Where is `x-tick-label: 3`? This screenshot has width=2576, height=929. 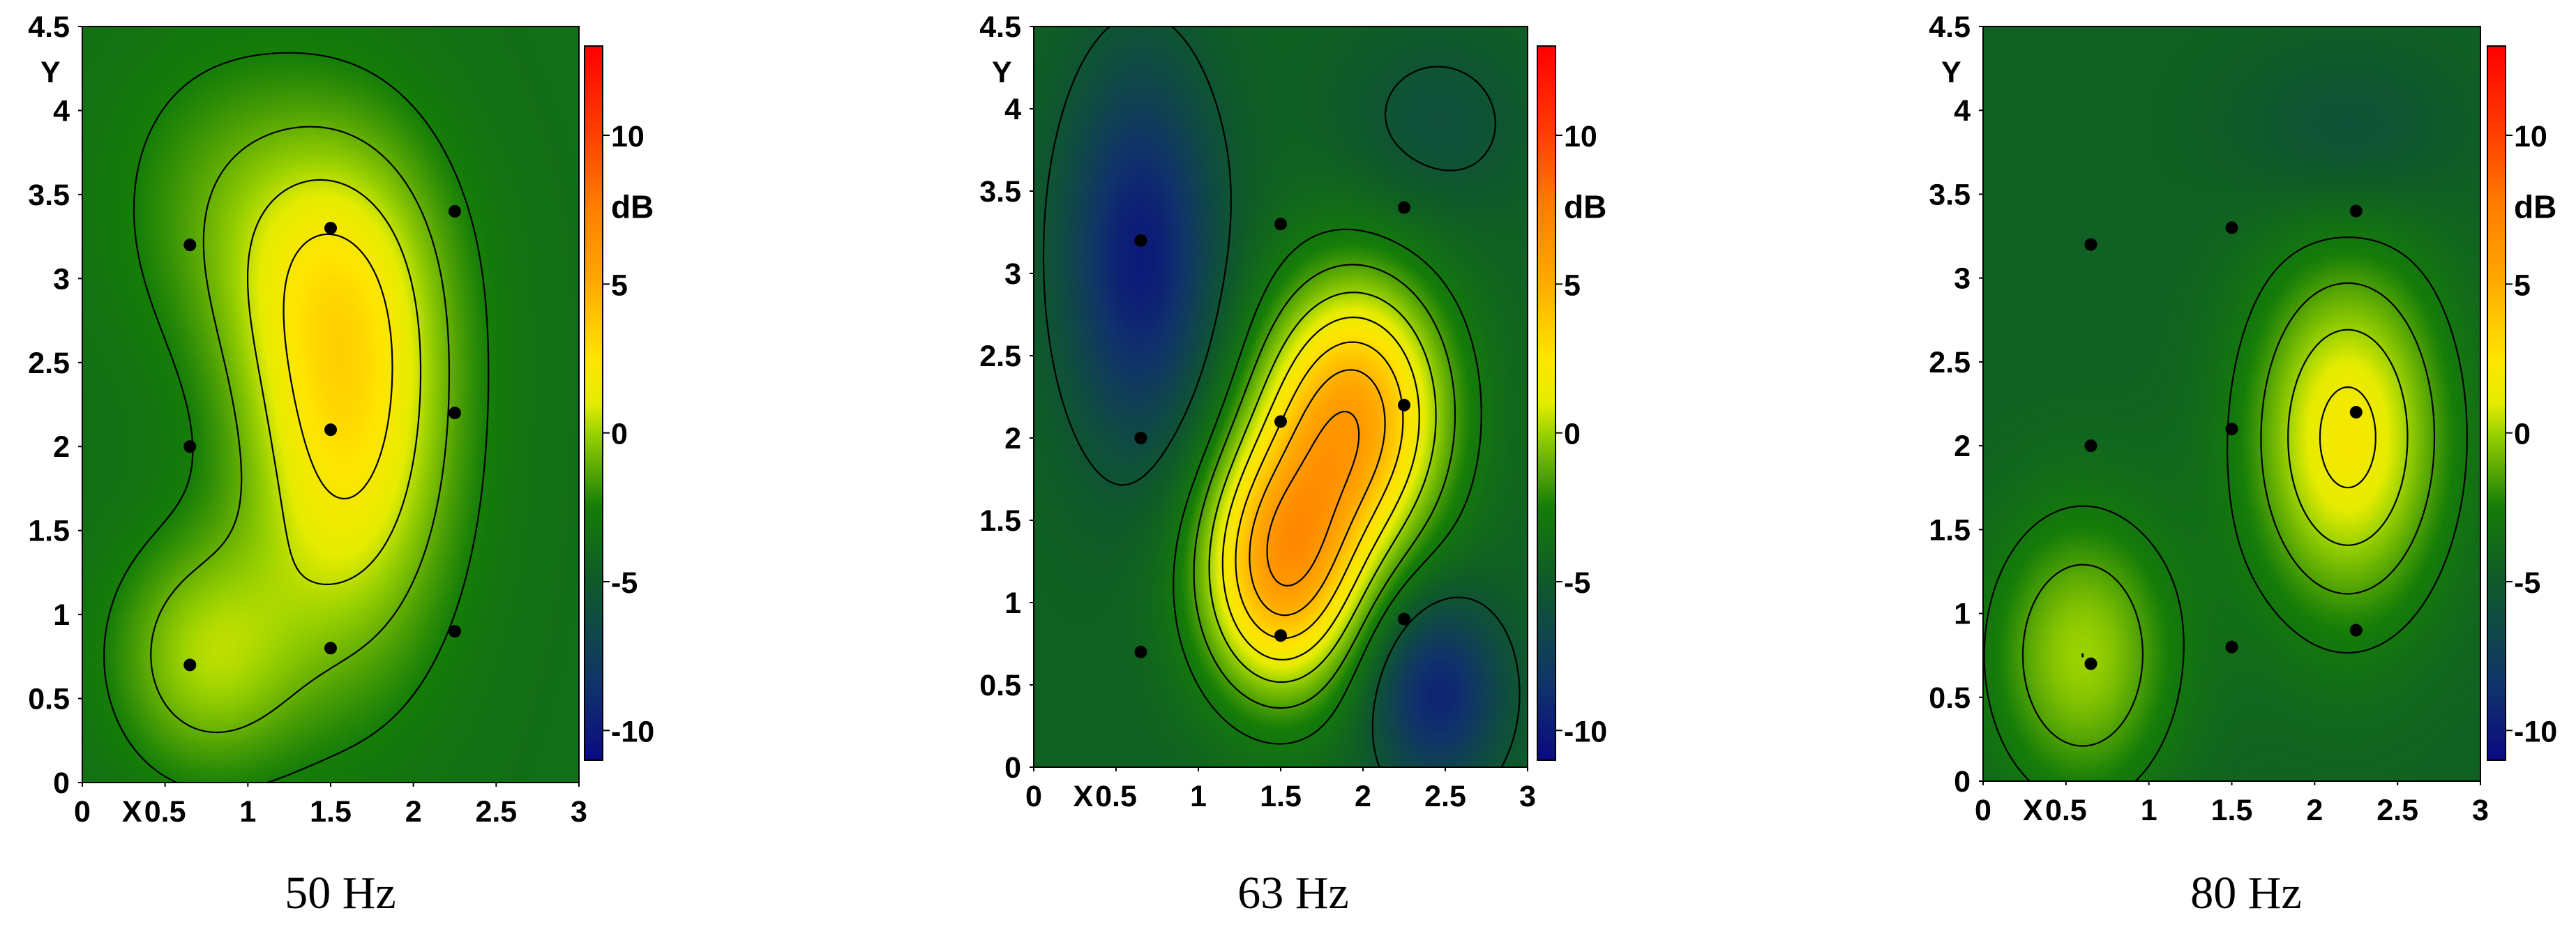
x-tick-label: 3 is located at coordinates (579, 812).